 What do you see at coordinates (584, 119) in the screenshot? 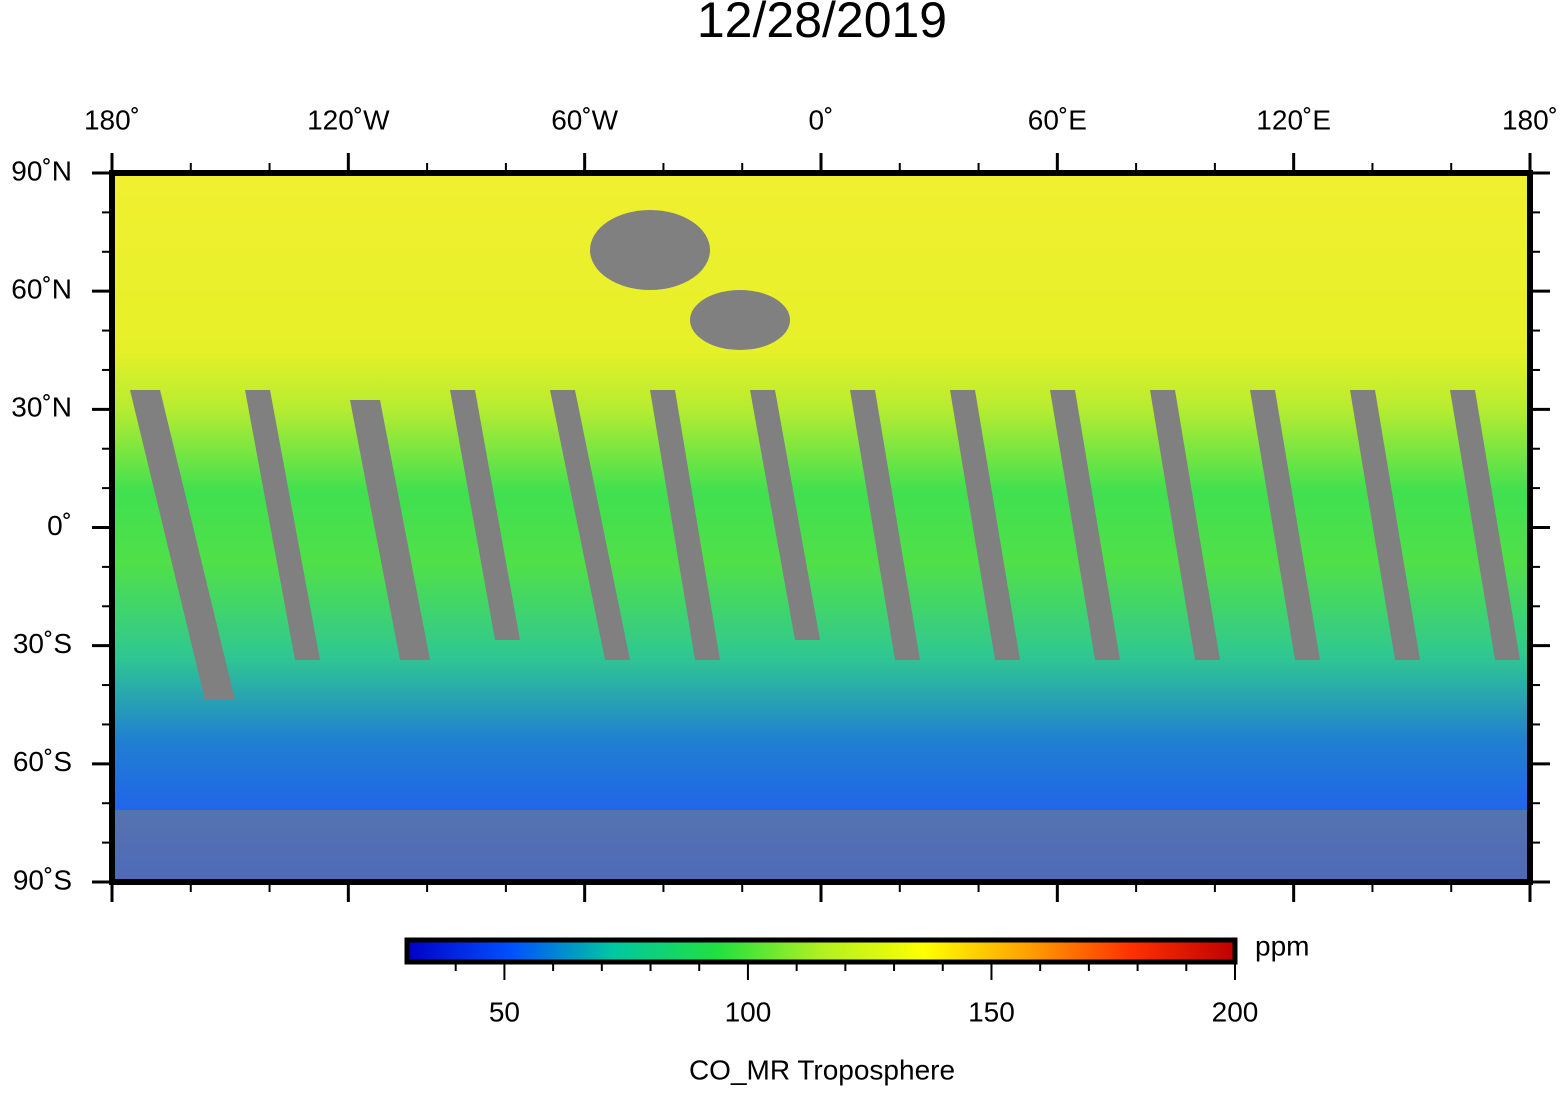
I see `lon-tick-label: 60˚W` at bounding box center [584, 119].